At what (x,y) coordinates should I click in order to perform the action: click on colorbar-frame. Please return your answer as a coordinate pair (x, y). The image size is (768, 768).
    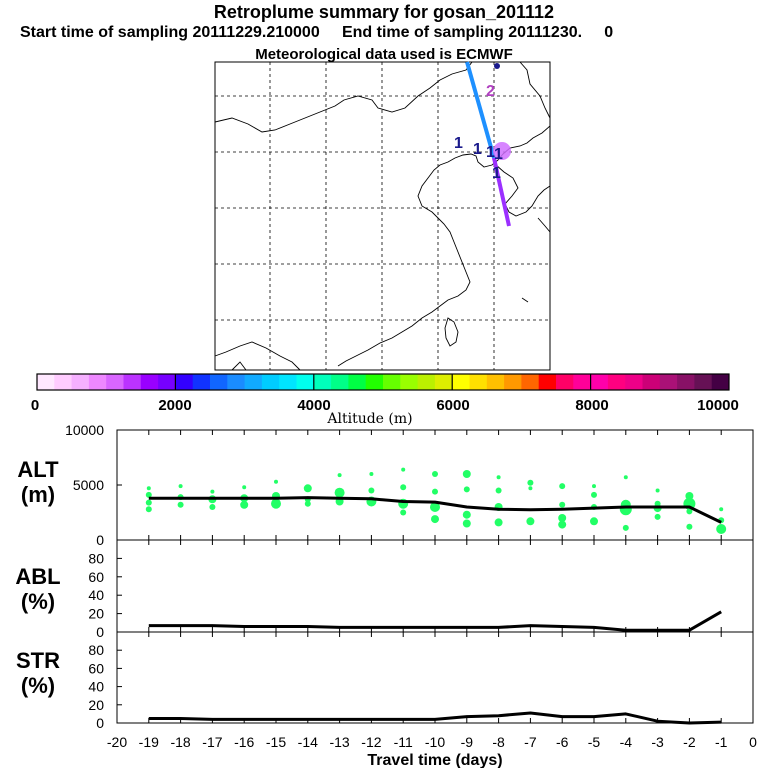
    Looking at the image, I should click on (383, 382).